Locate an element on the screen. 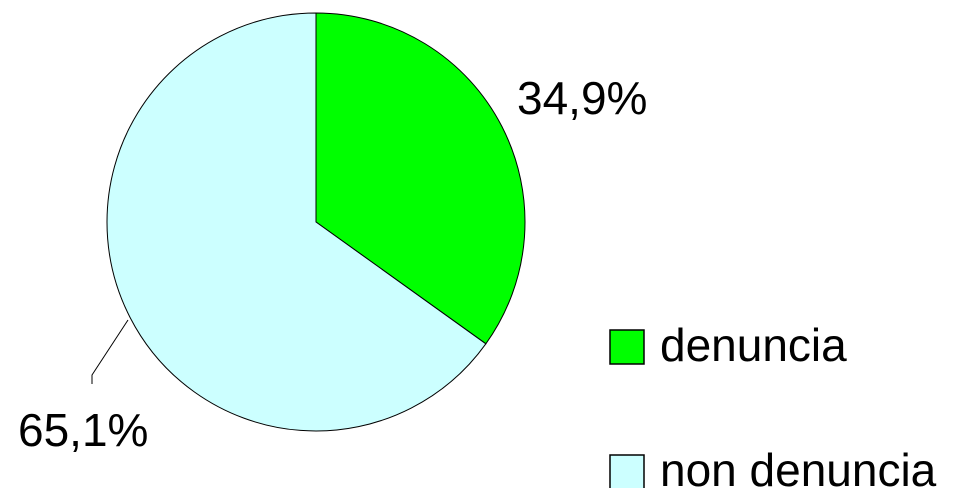 This screenshot has height=488, width=976. legend-label: non denuncia is located at coordinates (798, 466).